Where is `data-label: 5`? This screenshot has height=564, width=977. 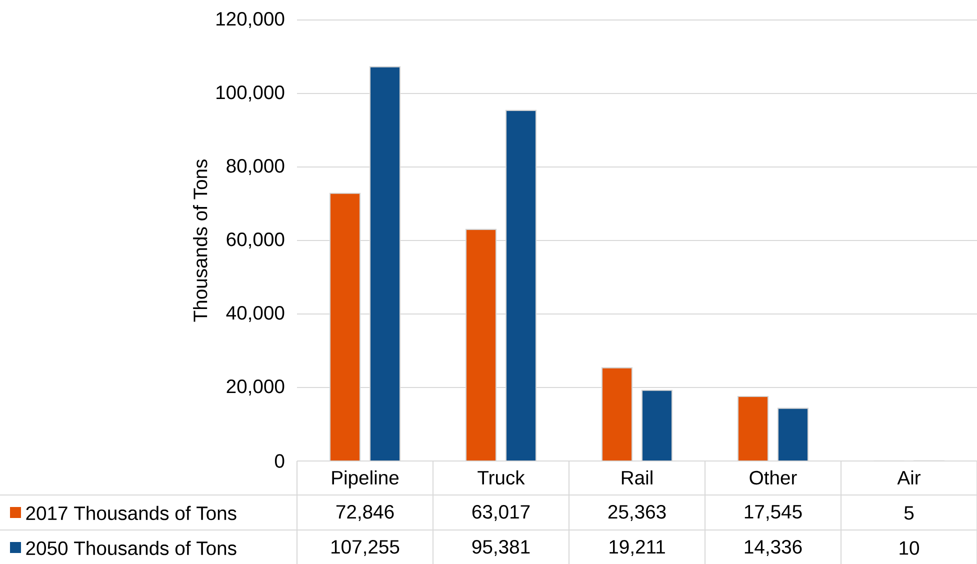
data-label: 5 is located at coordinates (909, 513).